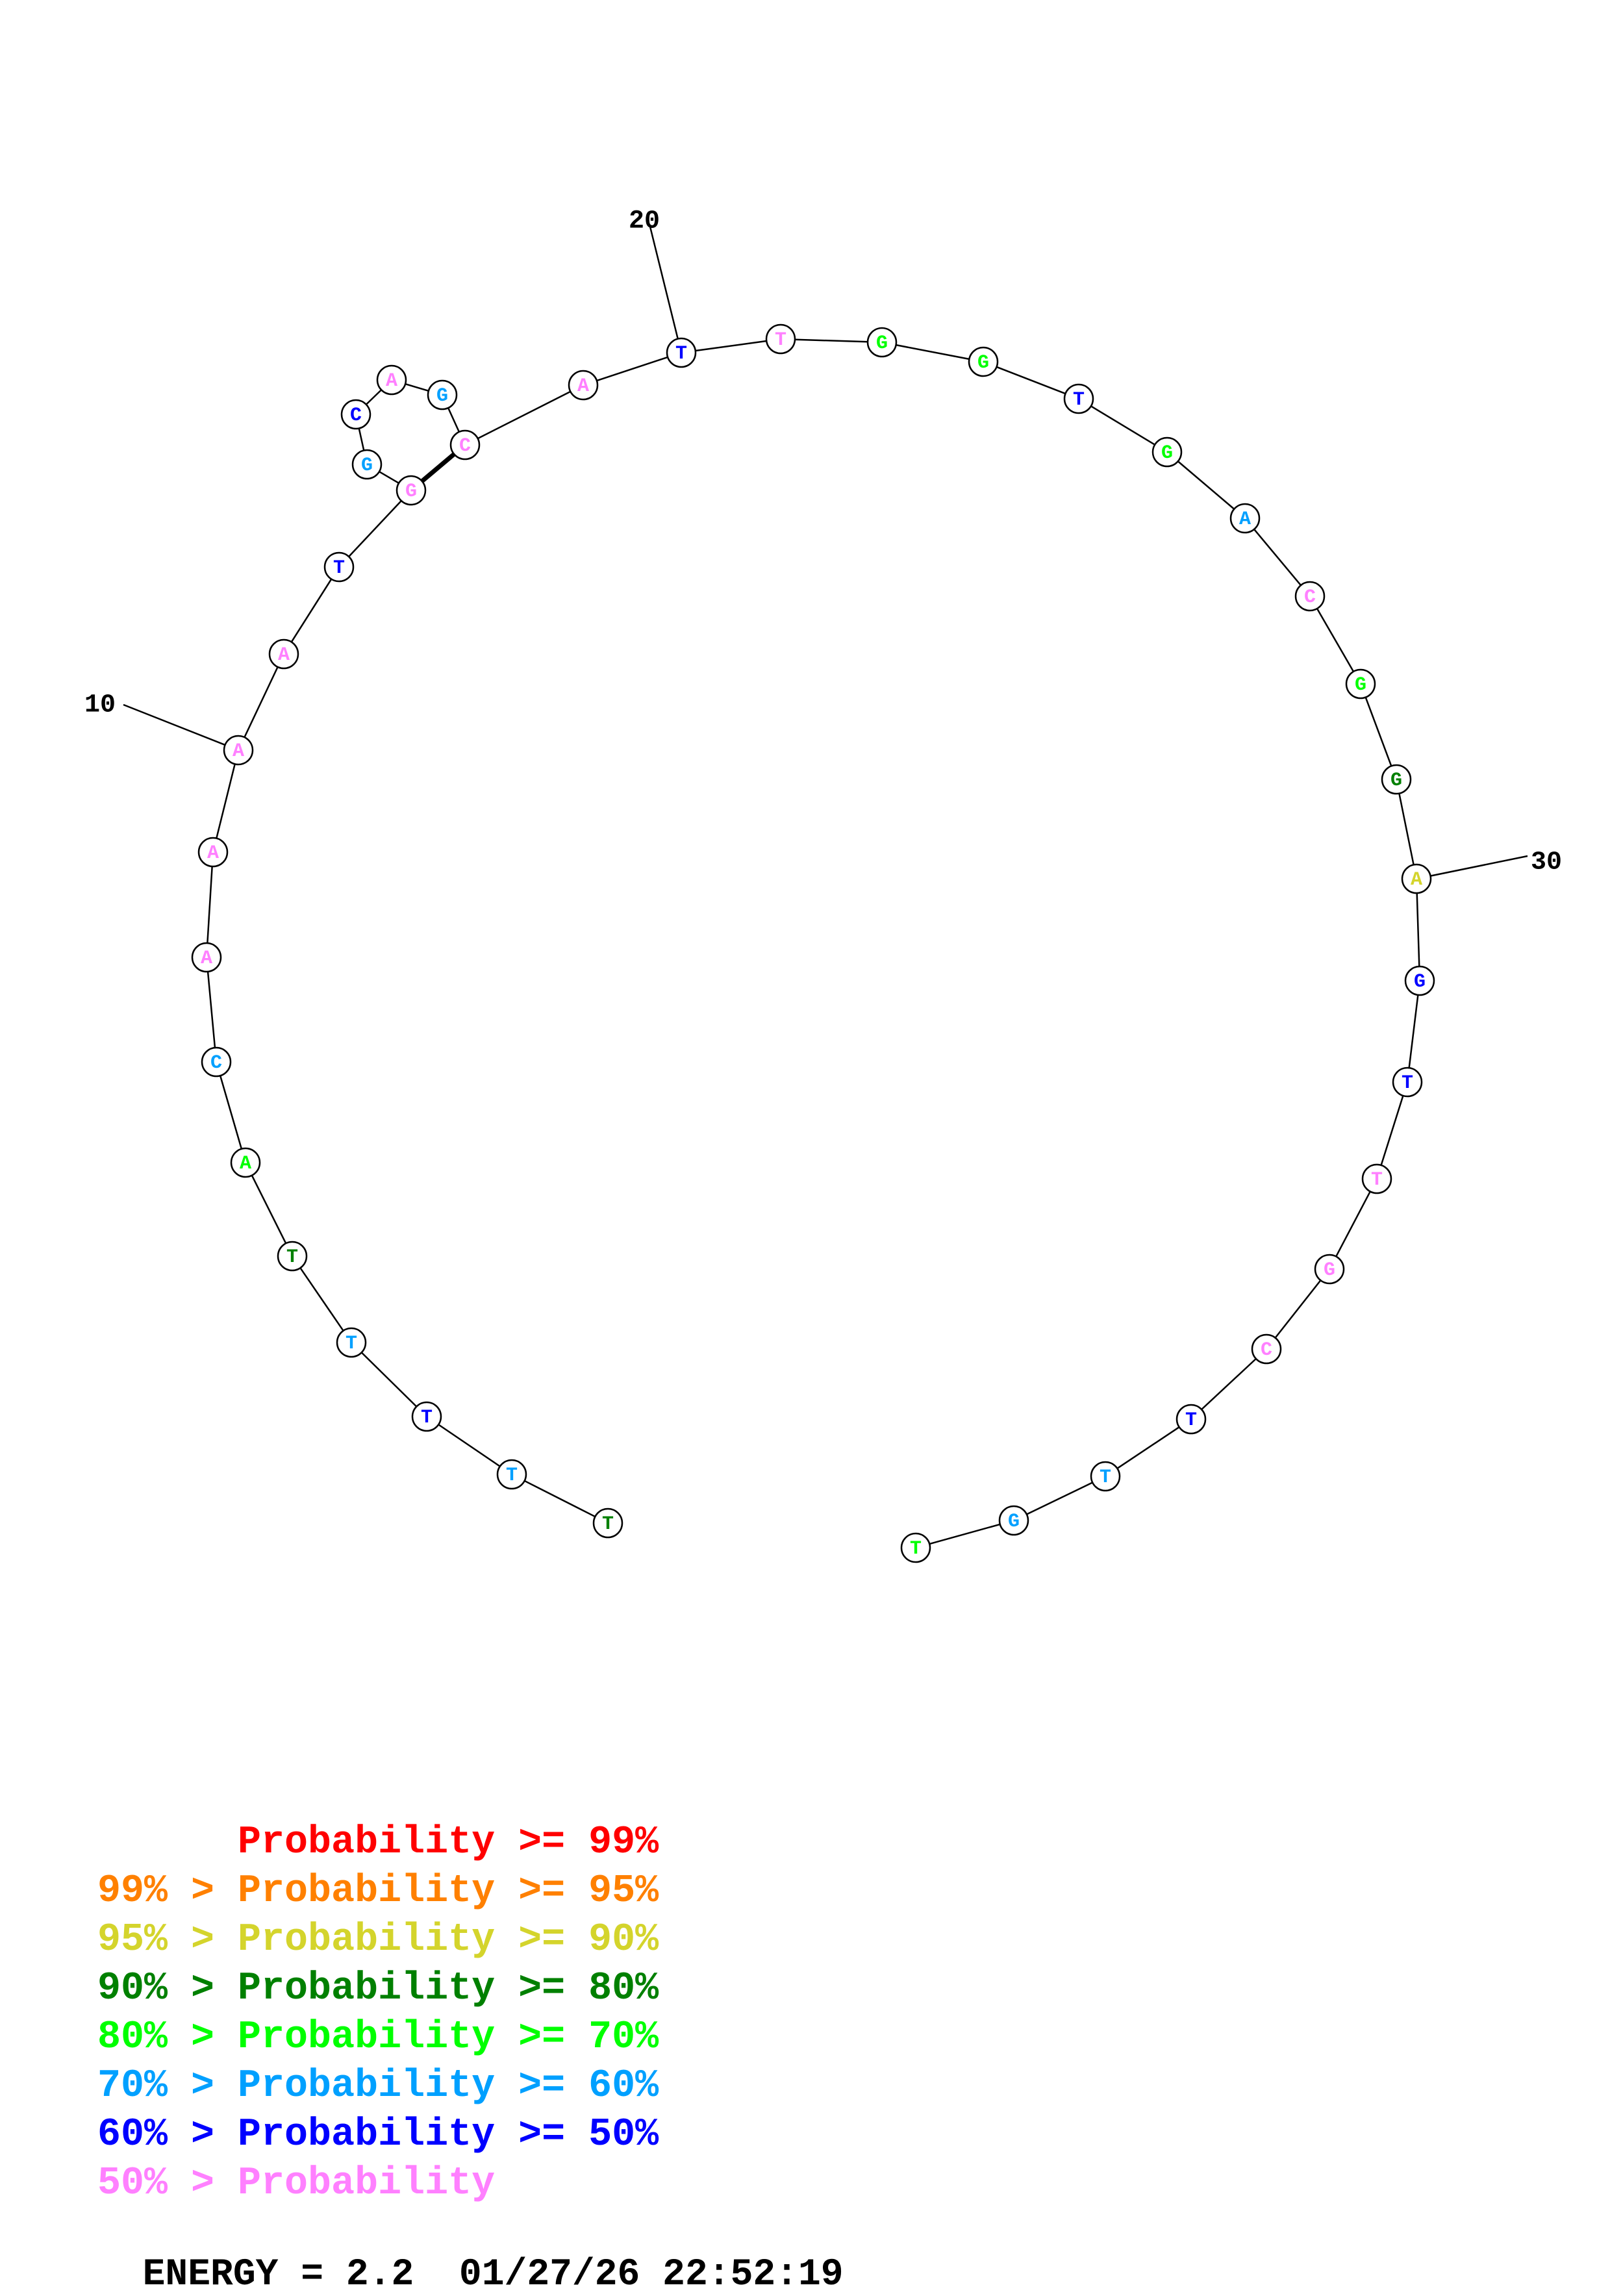  I want to click on nucleotide-9: A, so click(213, 852).